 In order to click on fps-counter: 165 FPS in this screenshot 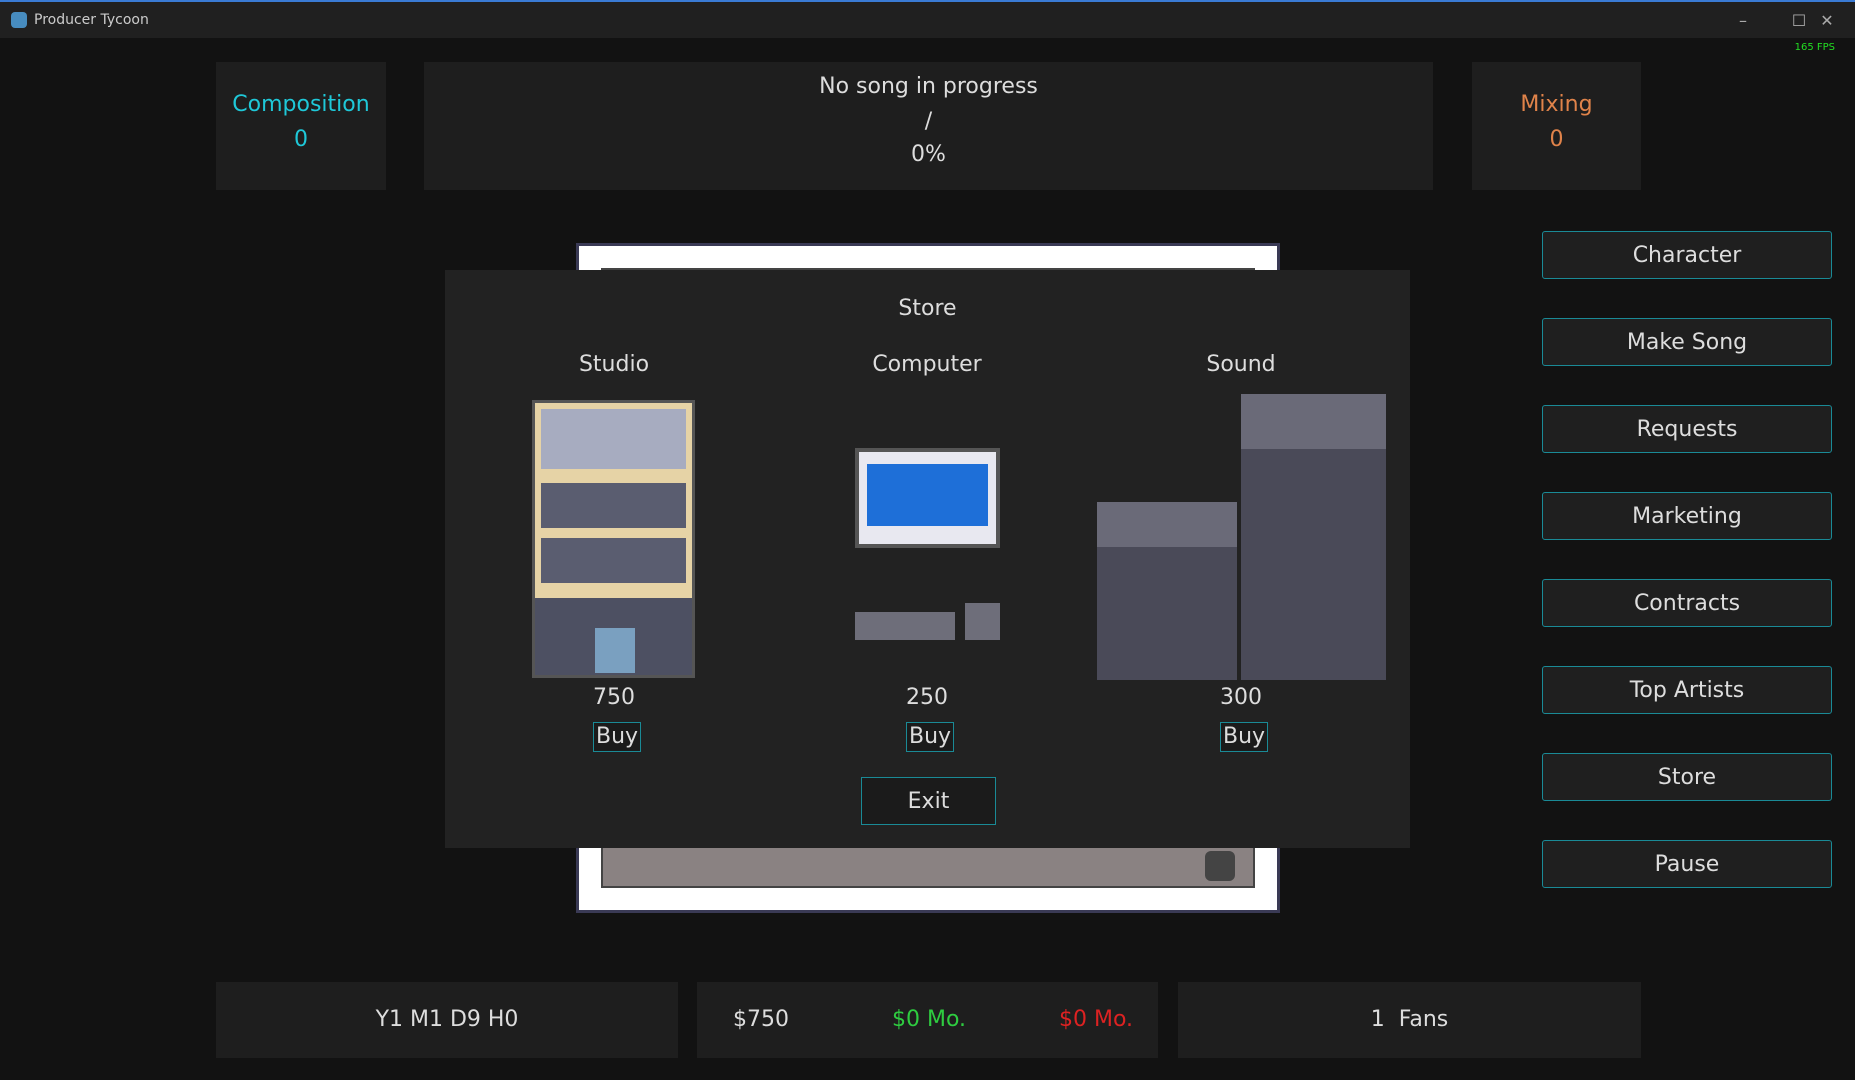, I will do `click(1814, 47)`.